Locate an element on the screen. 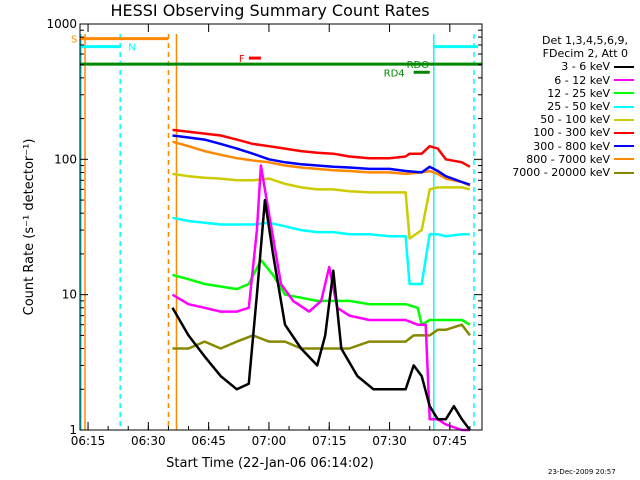  legend-label: 7000 - 20000 keV is located at coordinates (561, 173).